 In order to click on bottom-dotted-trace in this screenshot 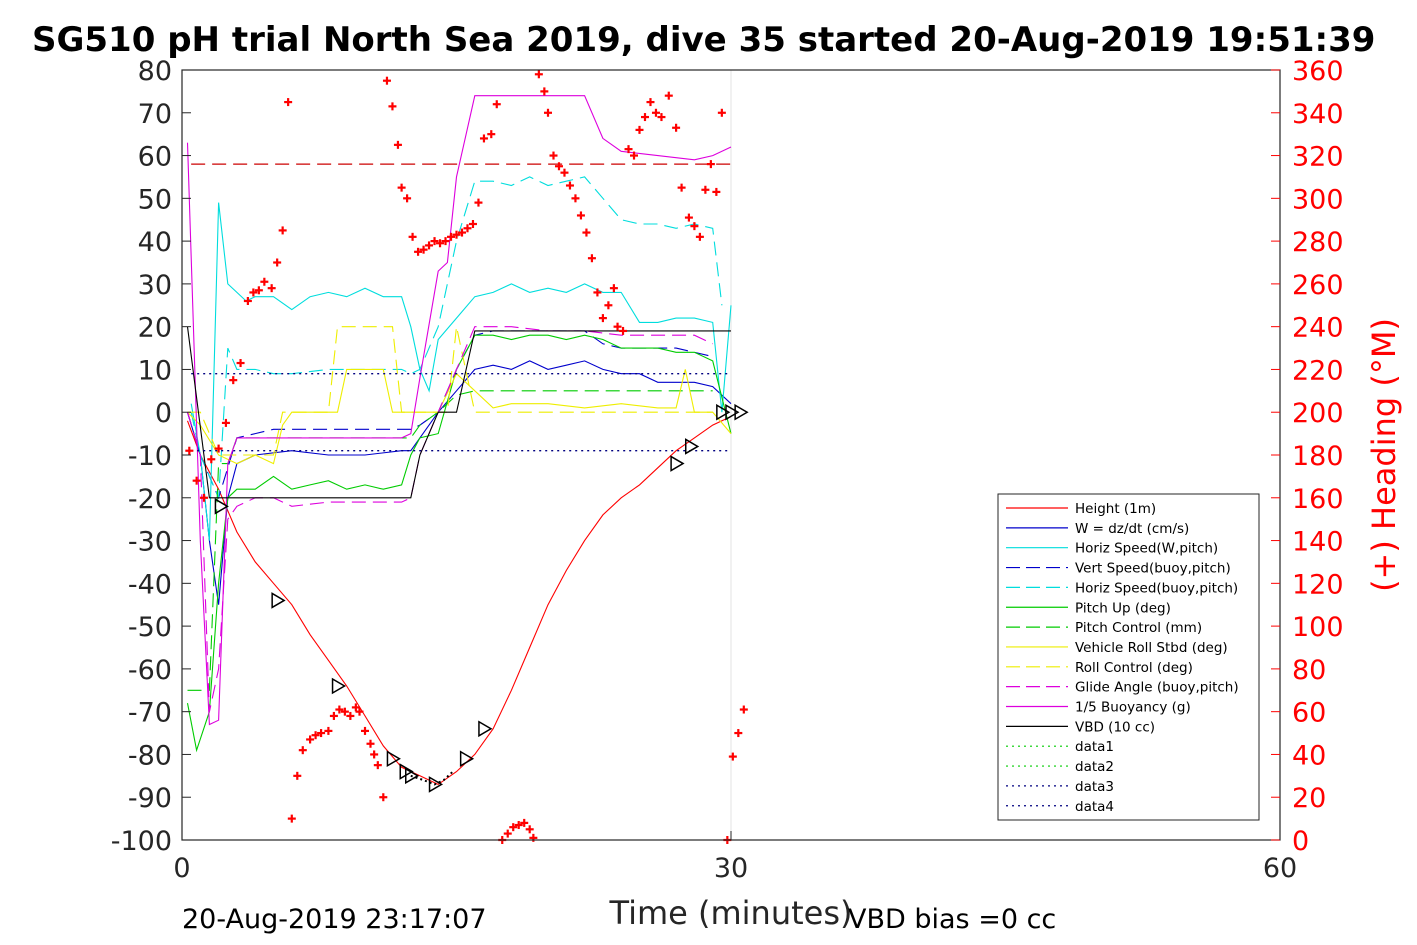, I will do `click(432, 778)`.